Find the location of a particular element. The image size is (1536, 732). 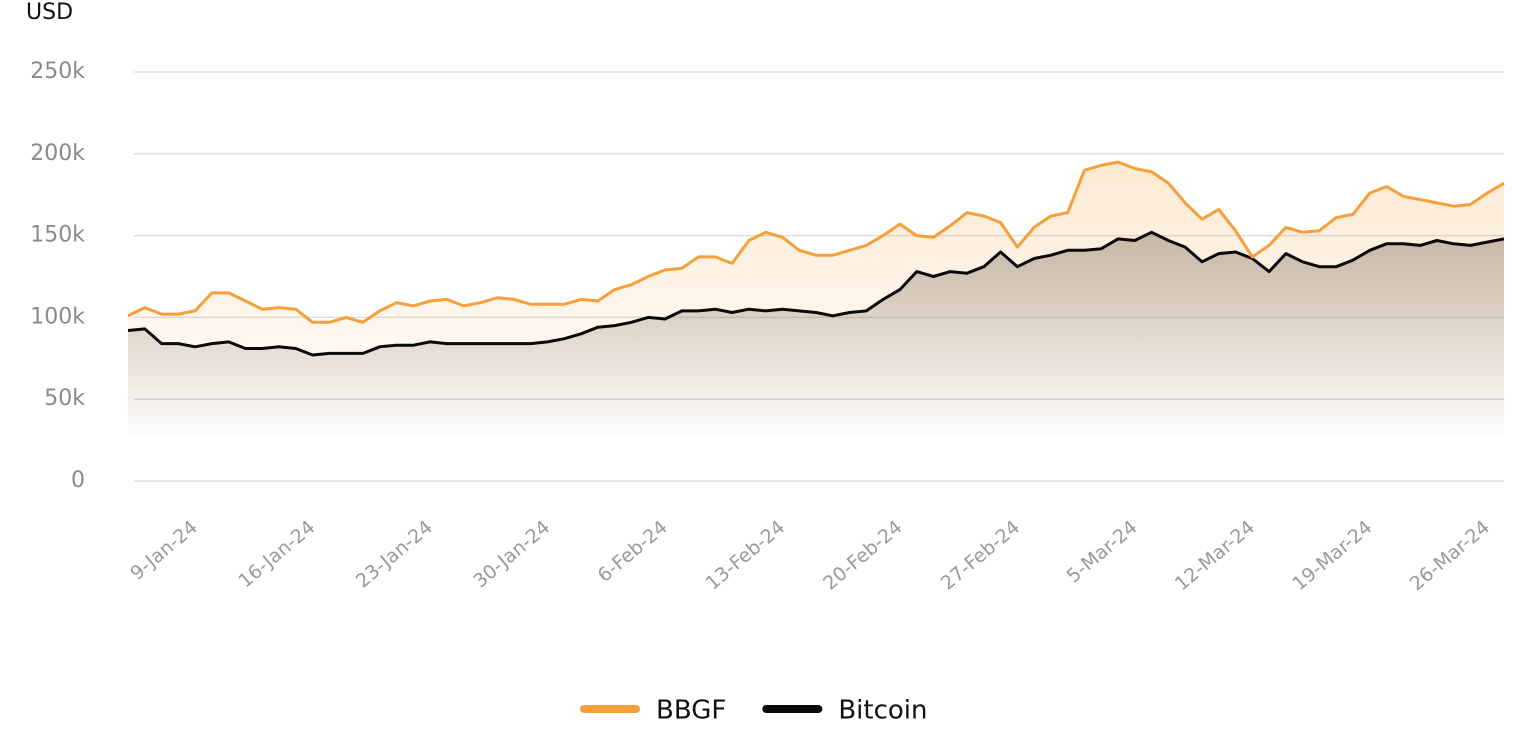

x-tick-label: 6-Feb-24 is located at coordinates (633, 551).